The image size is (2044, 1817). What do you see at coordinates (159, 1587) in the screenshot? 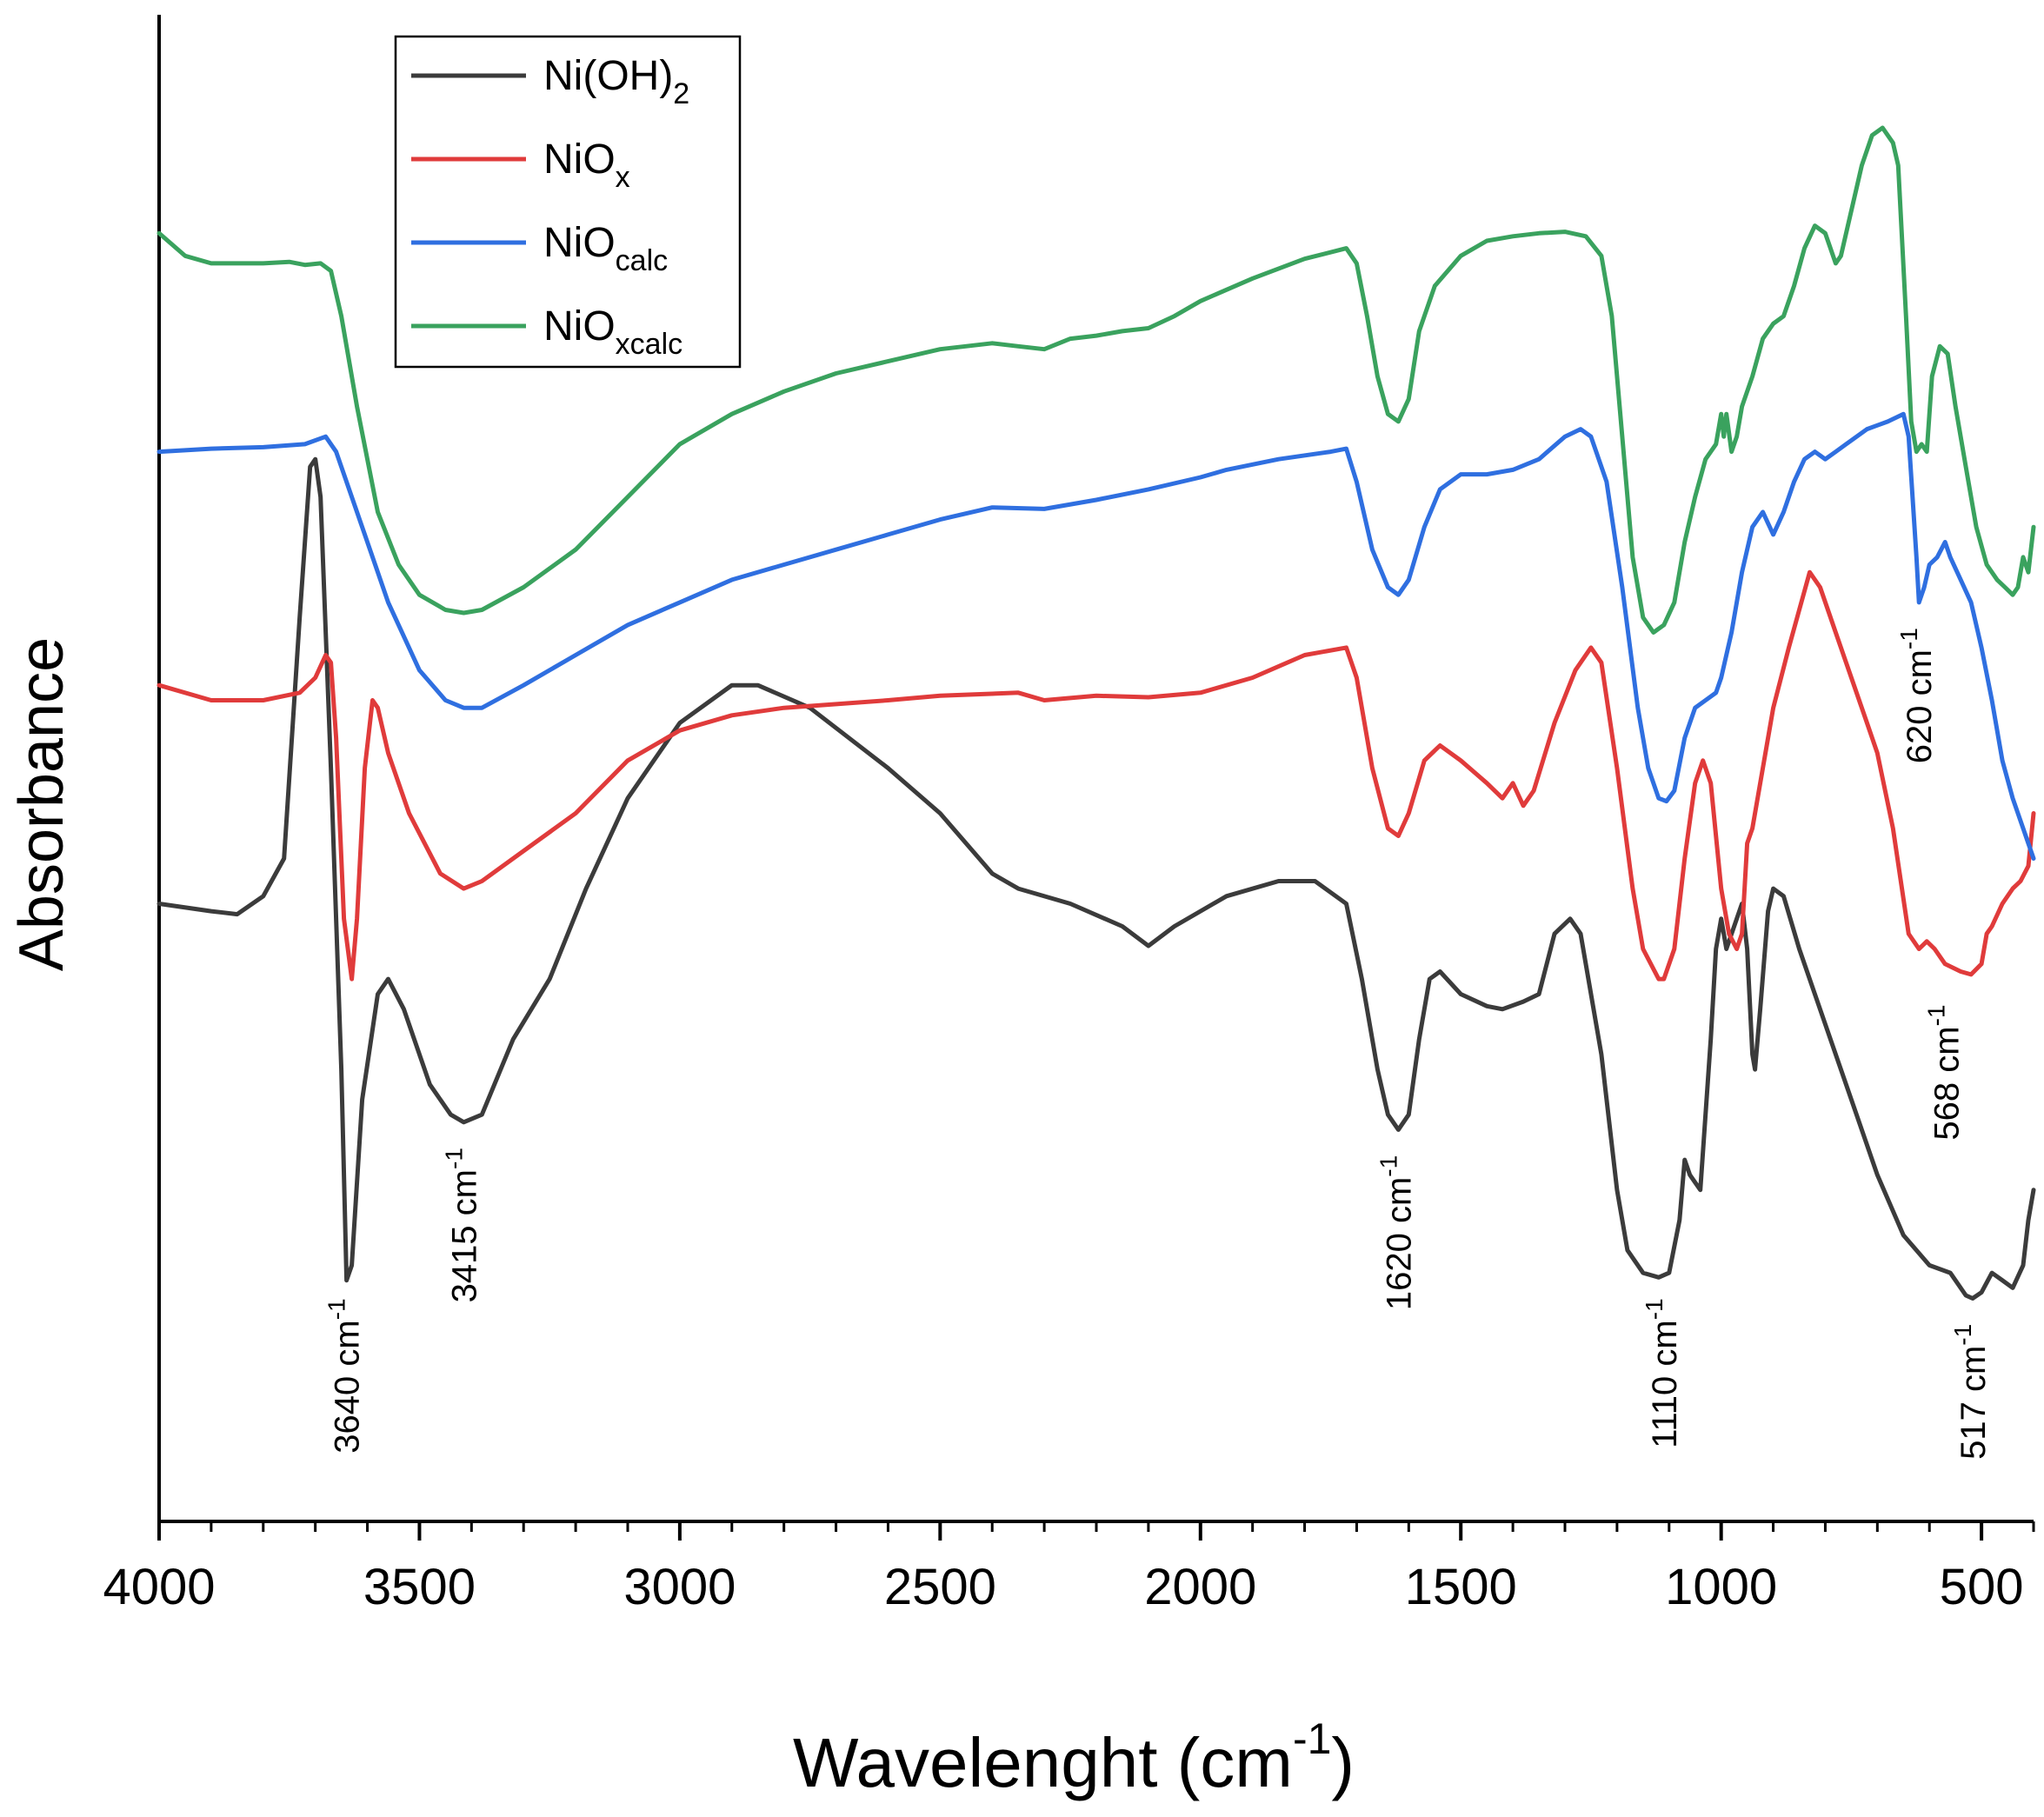
I see `x-tick-label: 4000` at bounding box center [159, 1587].